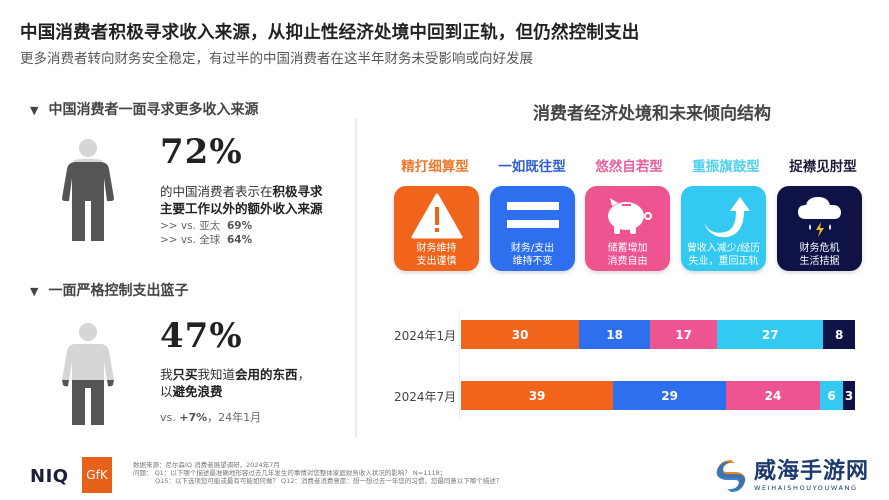 The height and width of the screenshot is (500, 889). I want to click on type-label-relaxed: 悠然自若型, so click(629, 167).